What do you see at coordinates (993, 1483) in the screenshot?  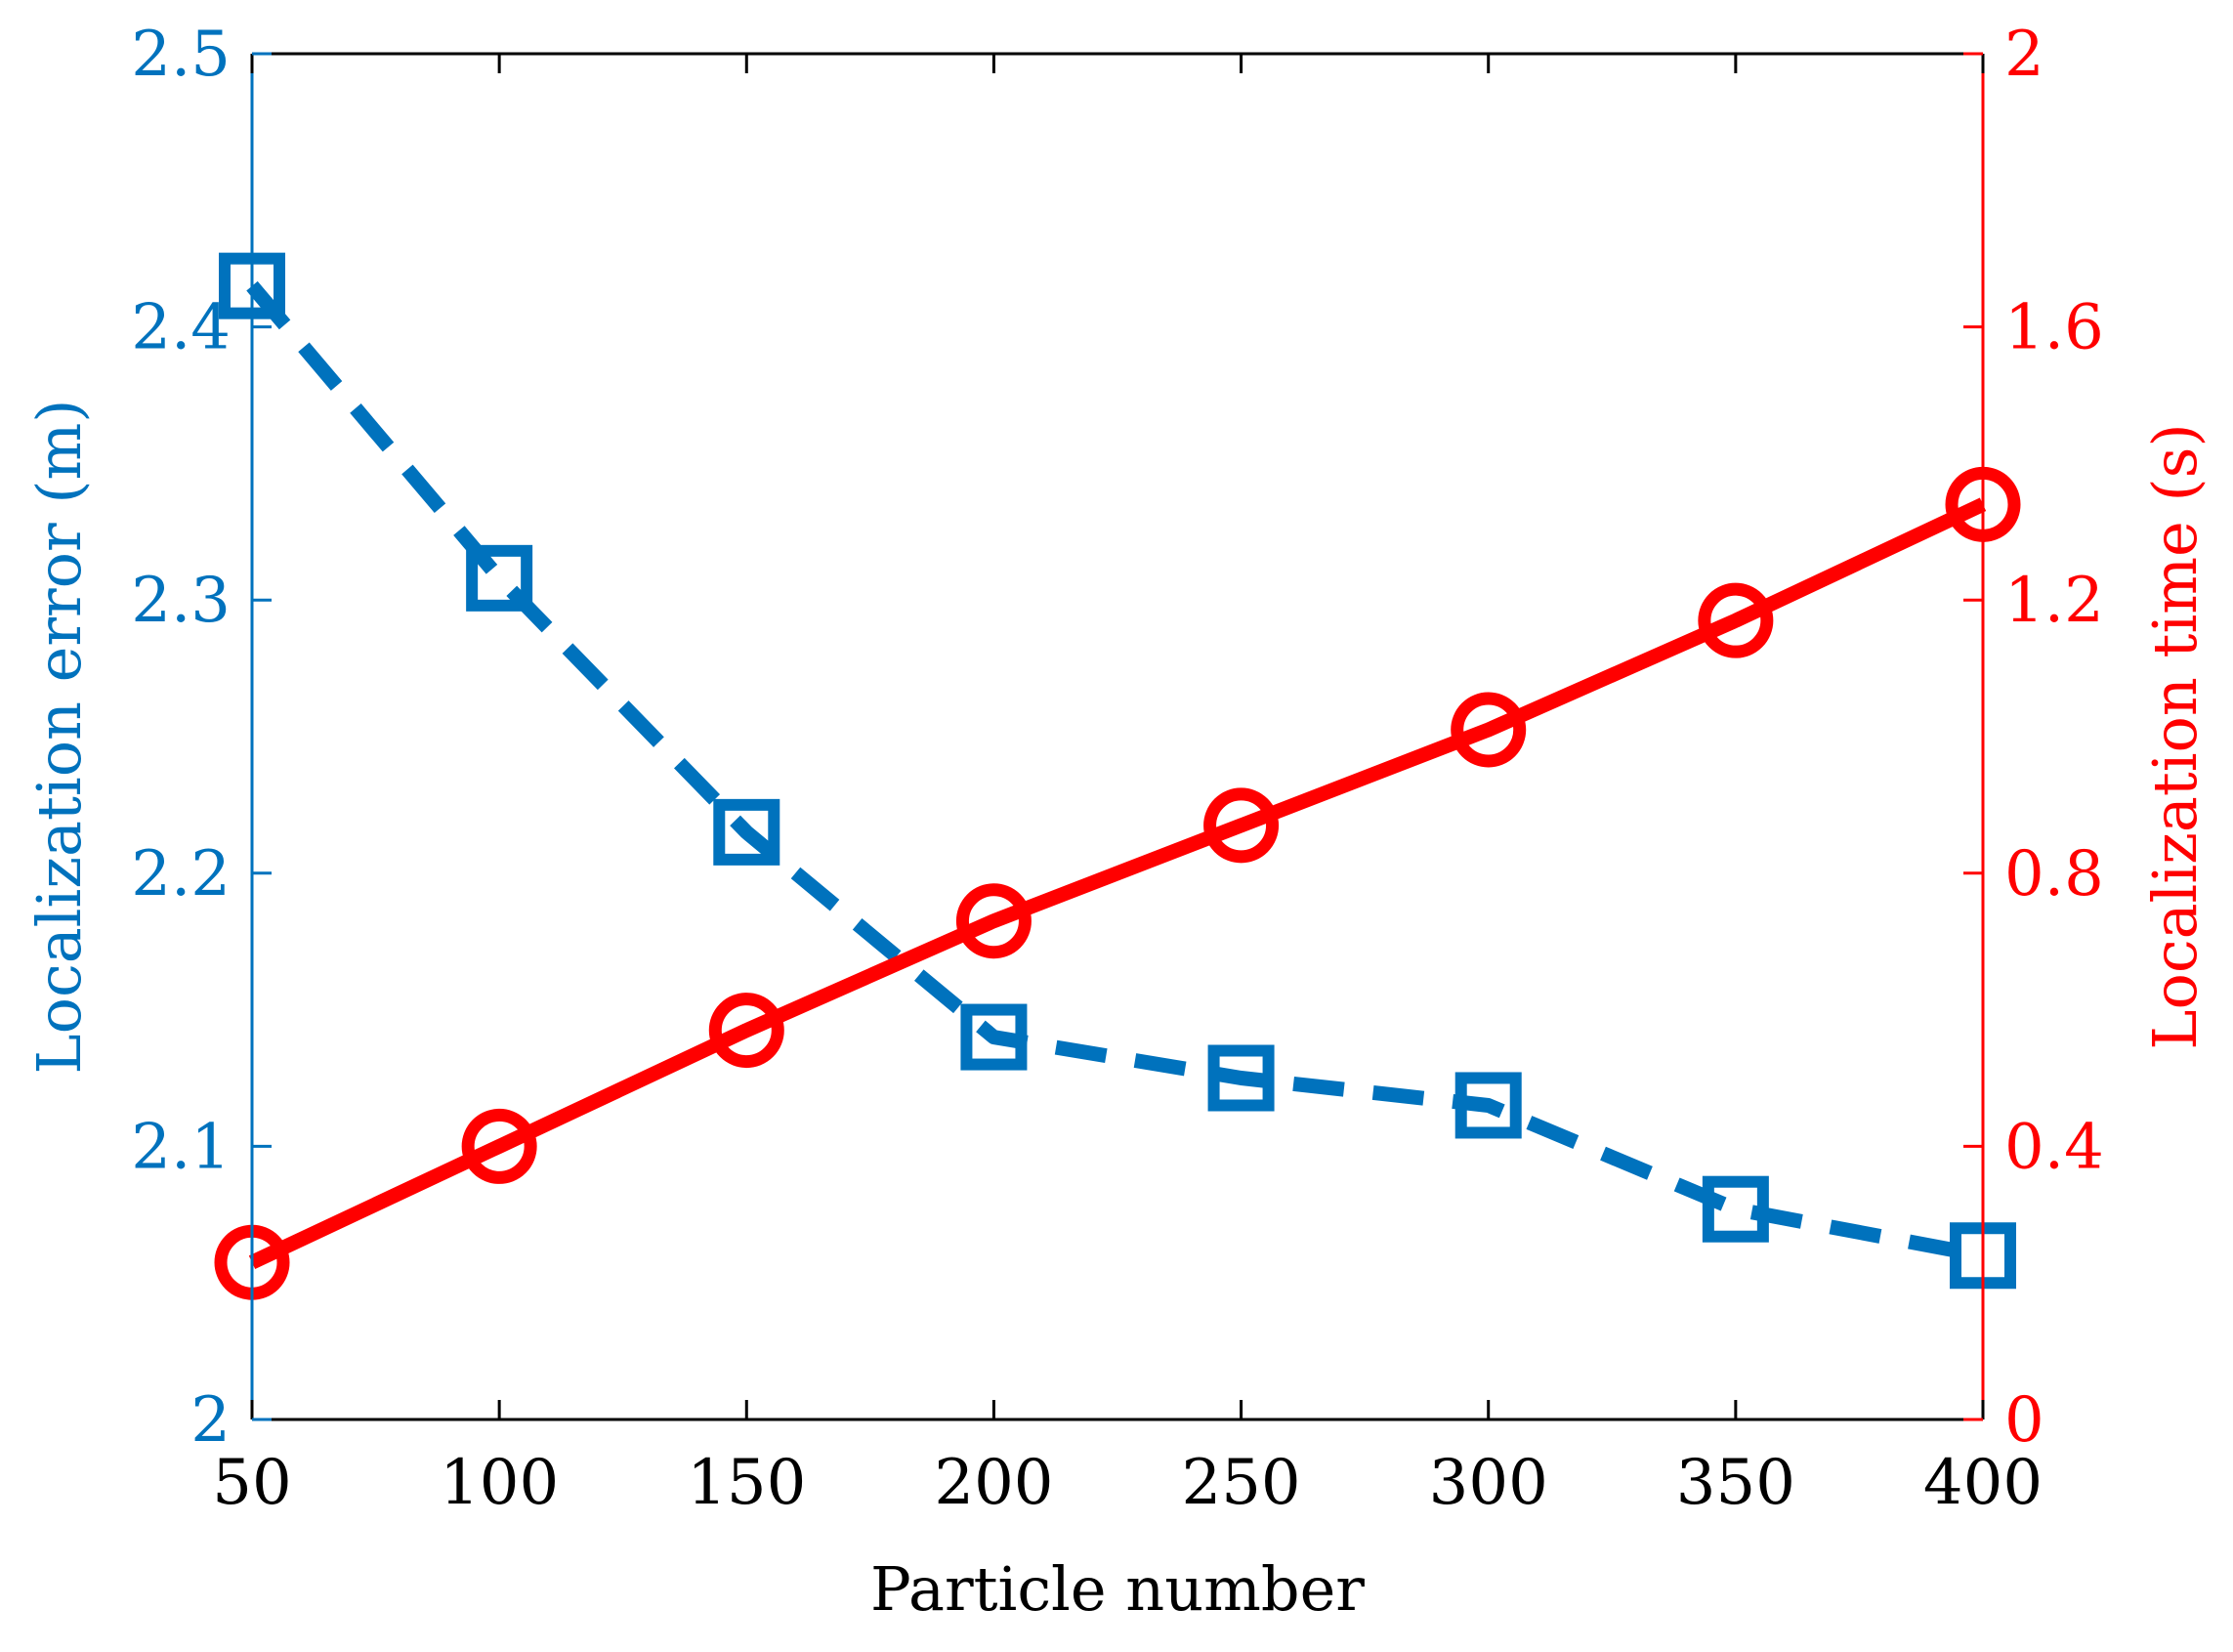 I see `x-tick-label: 200` at bounding box center [993, 1483].